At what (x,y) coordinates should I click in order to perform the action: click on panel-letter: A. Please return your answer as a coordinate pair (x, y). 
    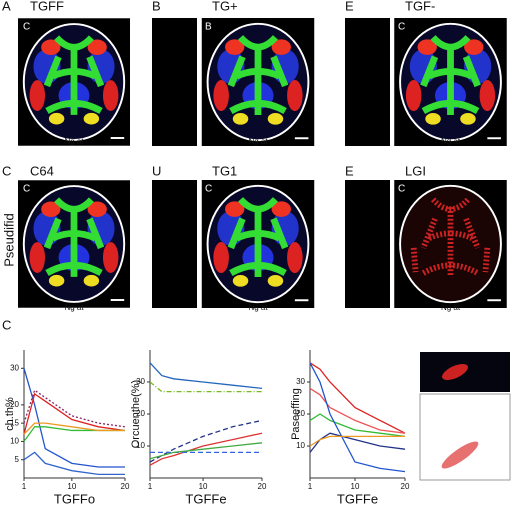
    Looking at the image, I should click on (6, 6).